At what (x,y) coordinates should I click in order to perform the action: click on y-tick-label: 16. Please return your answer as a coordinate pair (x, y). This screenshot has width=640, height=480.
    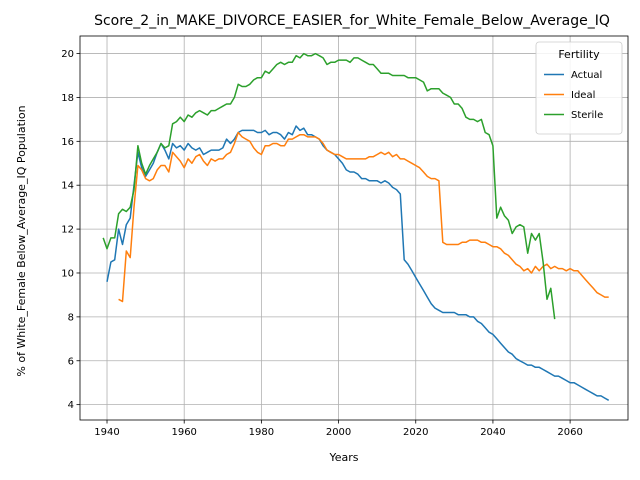
    Looking at the image, I should click on (67, 142).